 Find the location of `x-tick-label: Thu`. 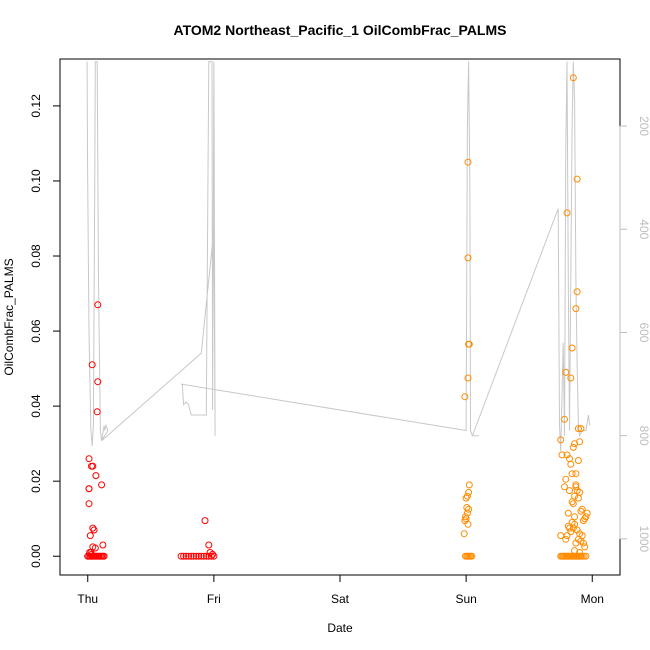

x-tick-label: Thu is located at coordinates (87, 599).